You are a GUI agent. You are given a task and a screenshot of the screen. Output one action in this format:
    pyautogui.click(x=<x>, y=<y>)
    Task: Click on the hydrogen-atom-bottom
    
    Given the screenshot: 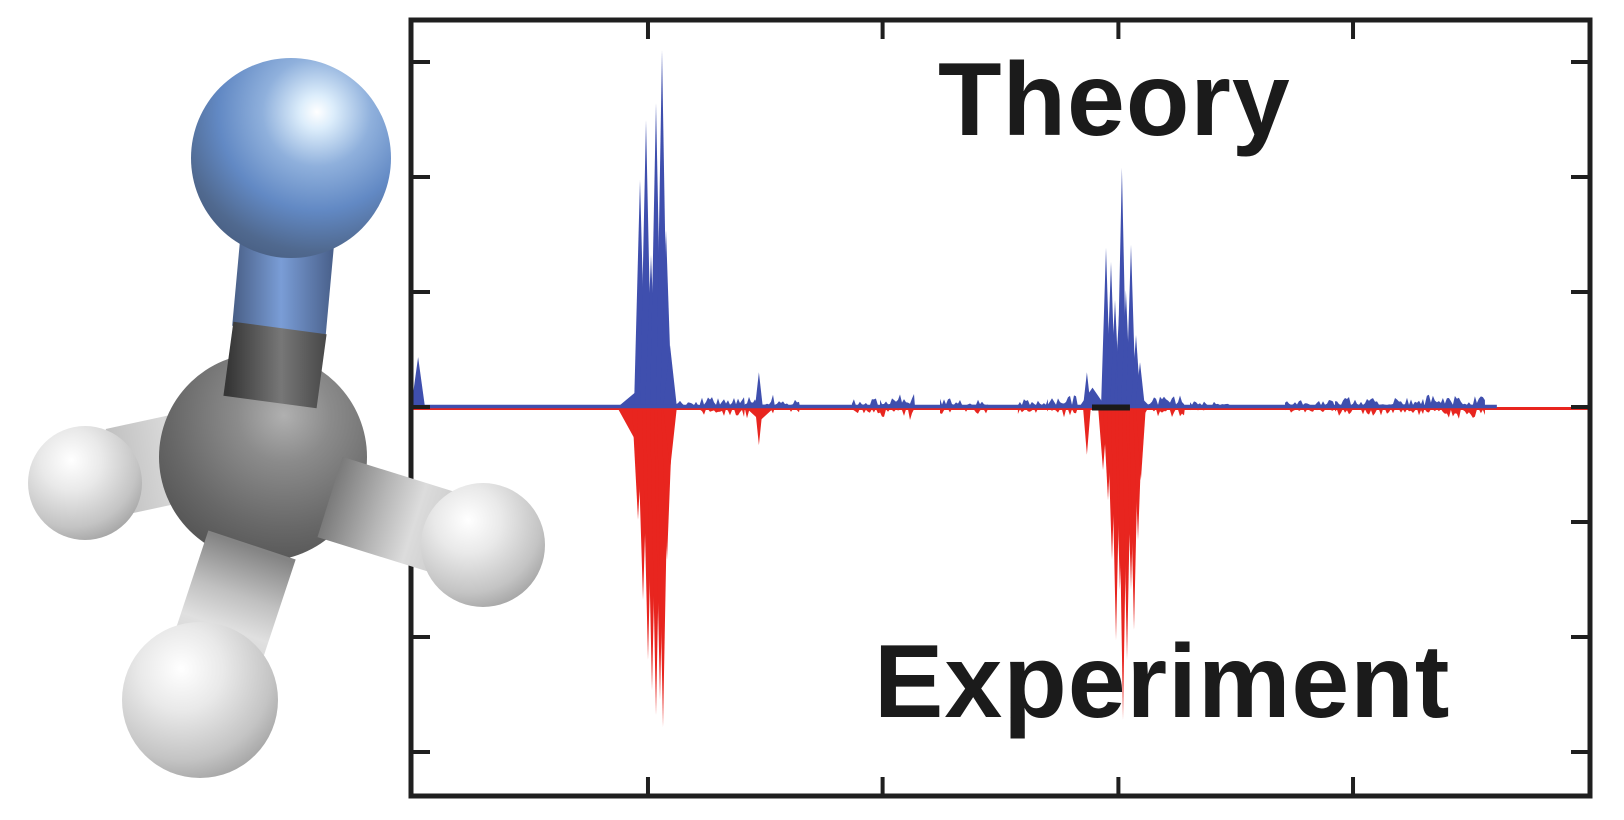 What is the action you would take?
    pyautogui.click(x=200, y=700)
    